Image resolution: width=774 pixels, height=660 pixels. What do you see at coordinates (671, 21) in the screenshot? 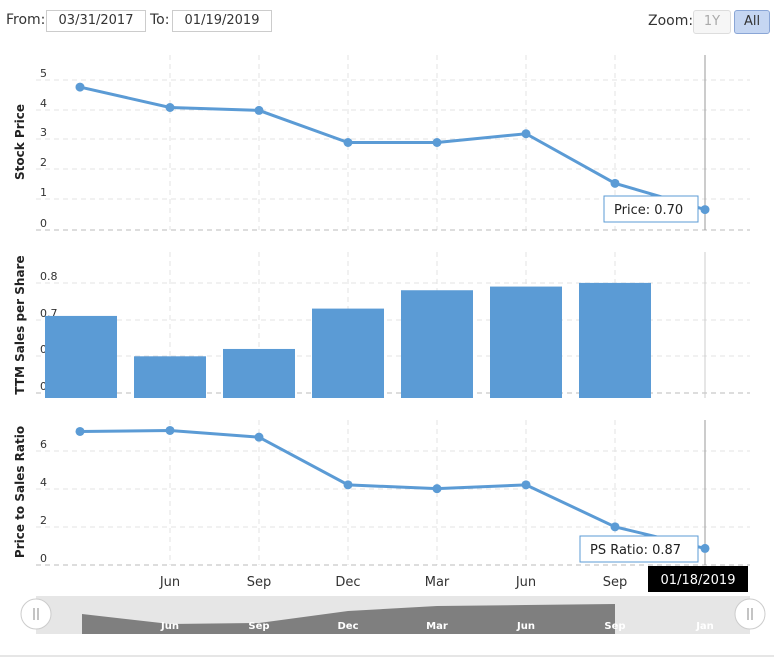
I see `zoom-label: Zoom:` at bounding box center [671, 21].